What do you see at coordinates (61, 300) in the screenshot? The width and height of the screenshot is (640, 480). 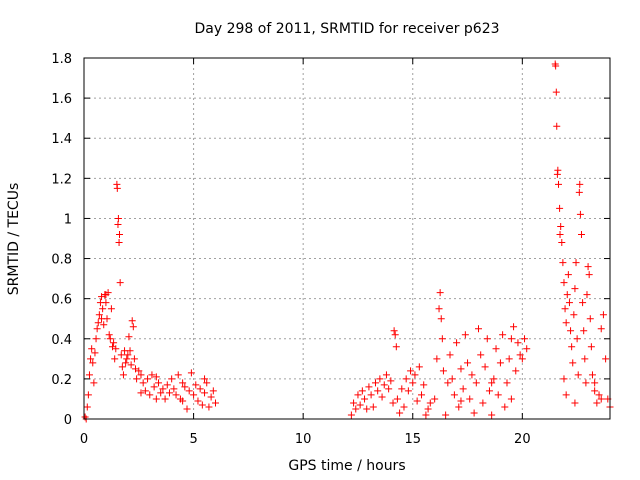 I see `y-tick-label: 0.6` at bounding box center [61, 300].